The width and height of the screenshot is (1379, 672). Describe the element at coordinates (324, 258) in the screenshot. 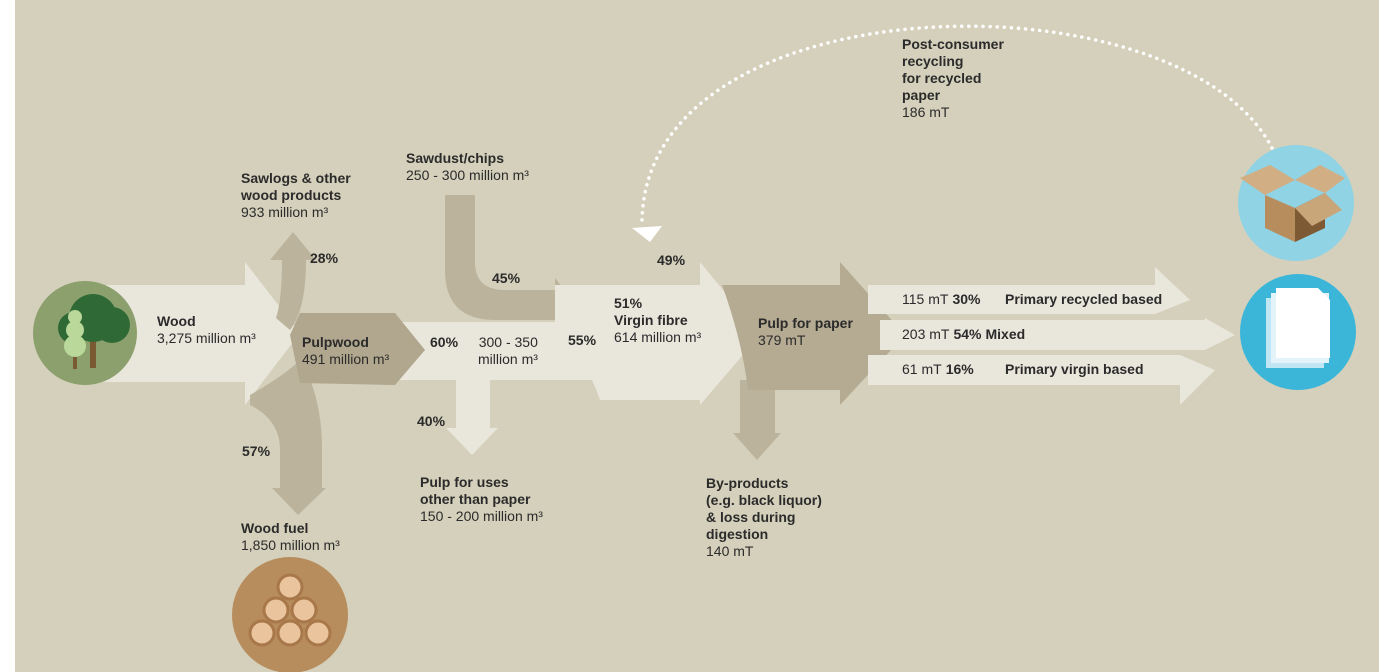

I see `share: 28%` at that location.